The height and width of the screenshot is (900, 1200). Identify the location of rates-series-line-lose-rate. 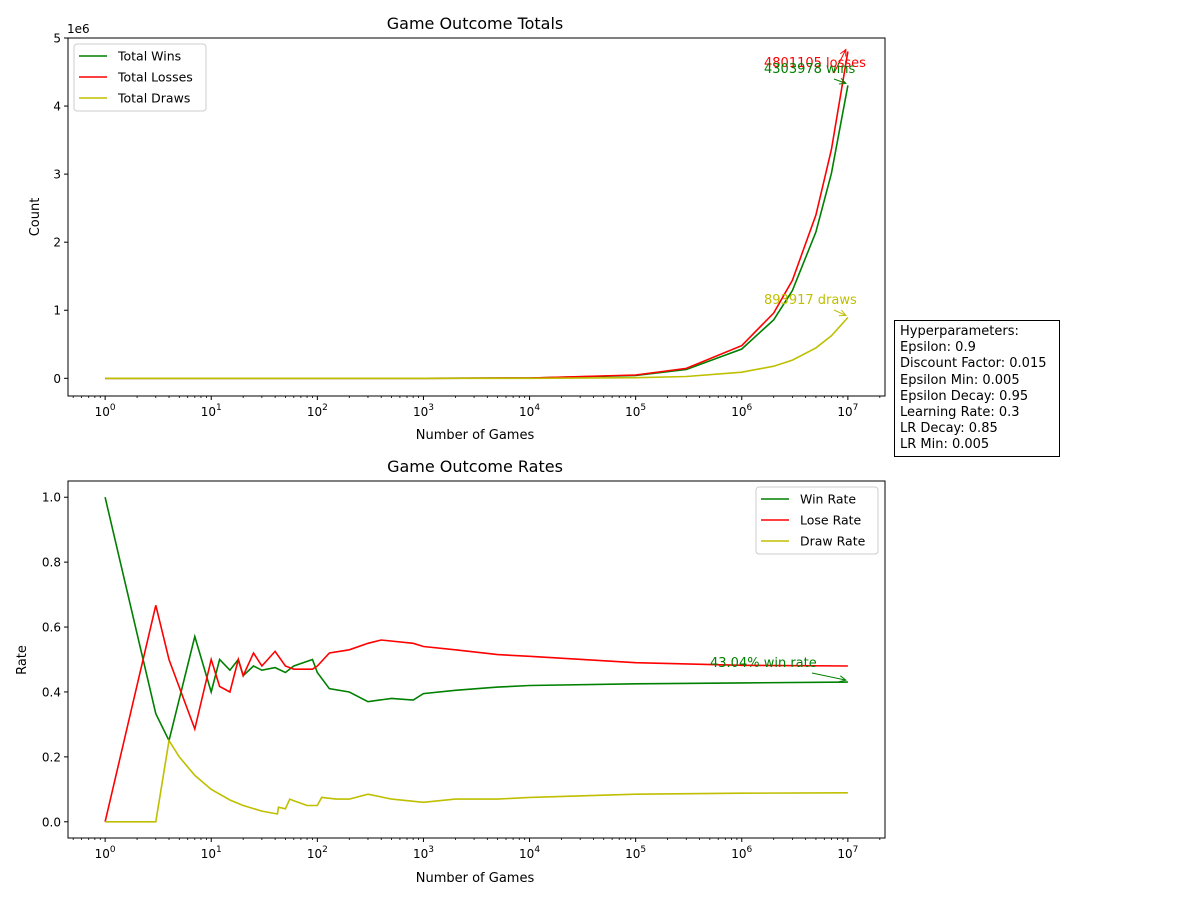
(476, 713).